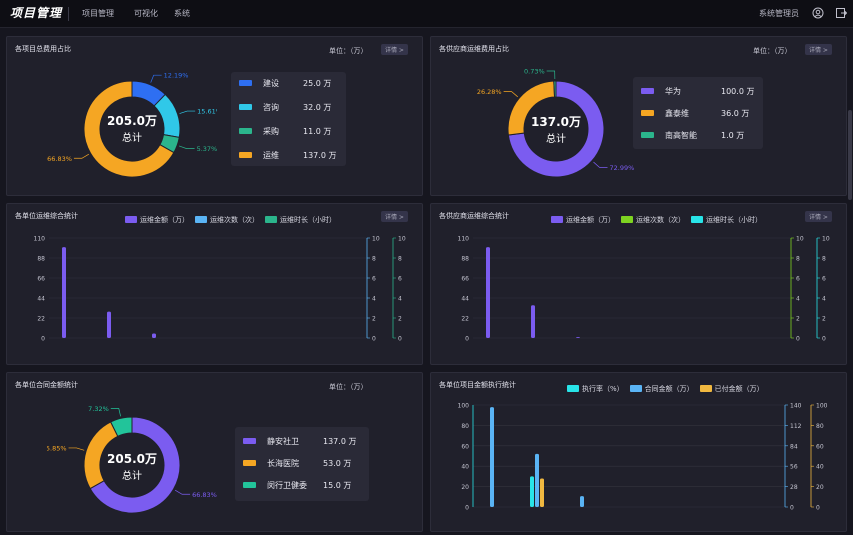 This screenshot has height=535, width=853. Describe the element at coordinates (303, 442) in the screenshot. I see `legend-item: 静安社卫 137.0 万` at that location.